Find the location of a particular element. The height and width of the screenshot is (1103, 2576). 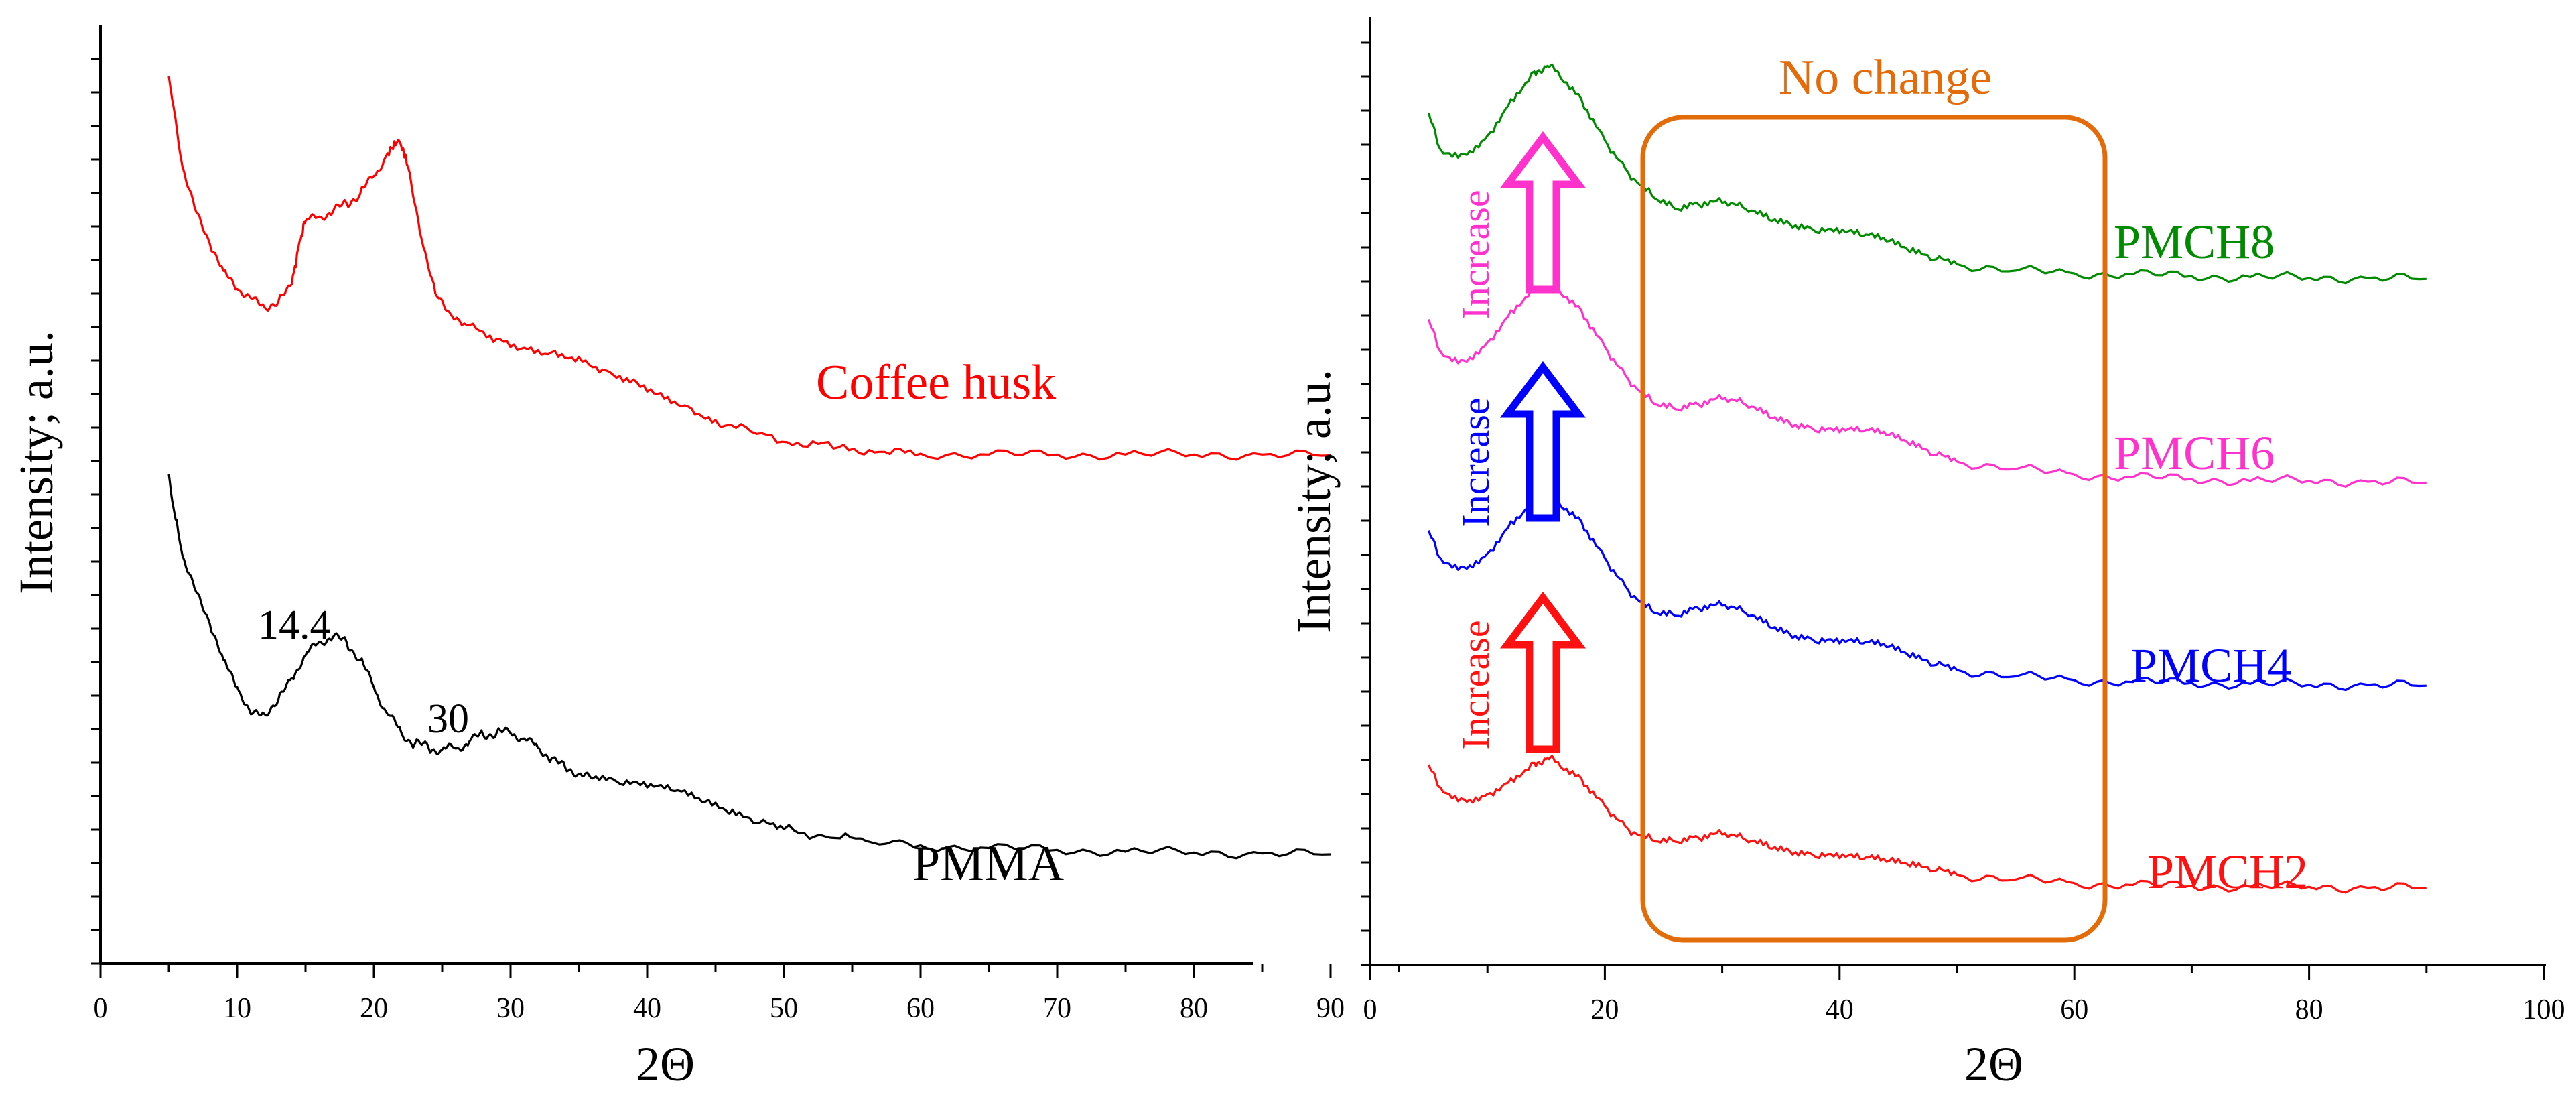

pmch6-label: PMCH6 is located at coordinates (2194, 453).